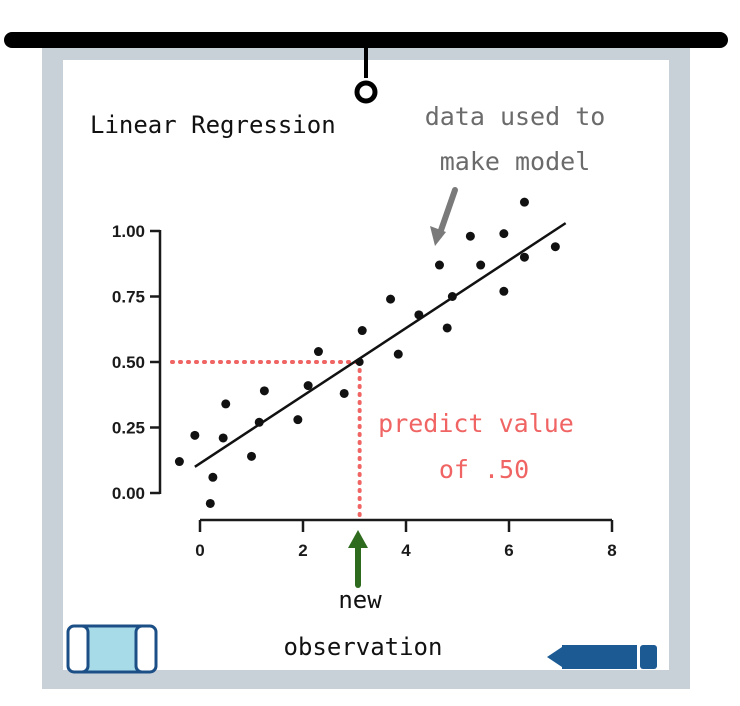  What do you see at coordinates (128, 493) in the screenshot?
I see `y-tick-label: 0.00` at bounding box center [128, 493].